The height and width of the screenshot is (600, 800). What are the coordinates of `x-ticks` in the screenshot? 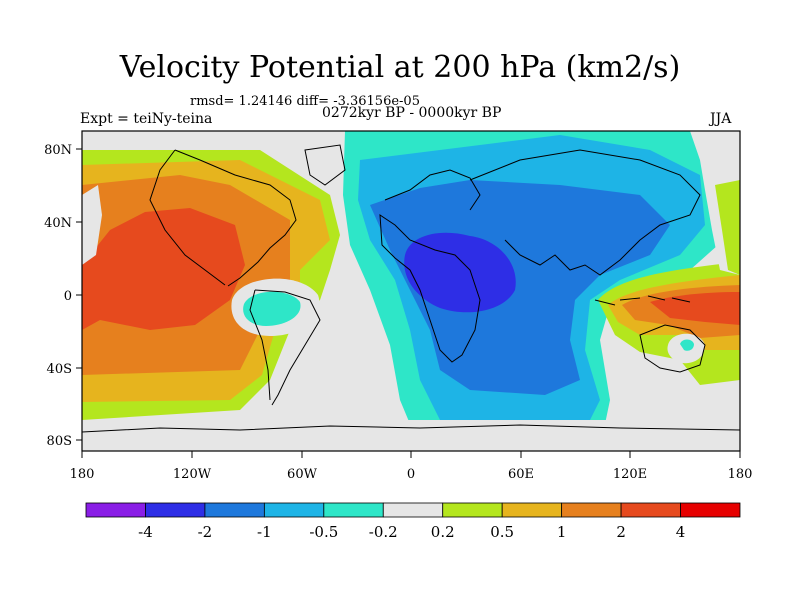 It's located at (411, 454).